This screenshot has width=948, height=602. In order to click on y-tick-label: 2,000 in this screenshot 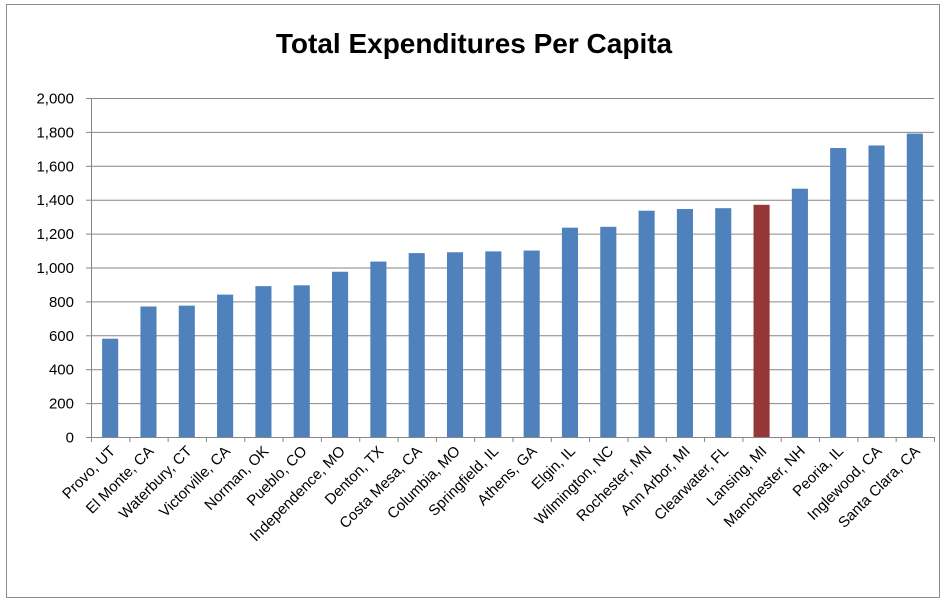, I will do `click(55, 99)`.